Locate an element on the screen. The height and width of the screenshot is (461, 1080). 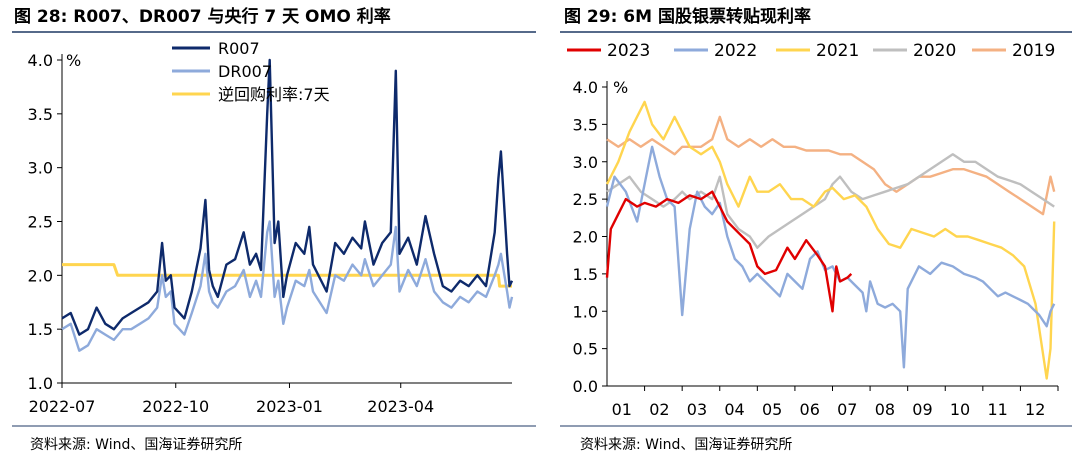
right-panel-source: 资料来源: Wind、国海证券研究所 is located at coordinates (686, 445).